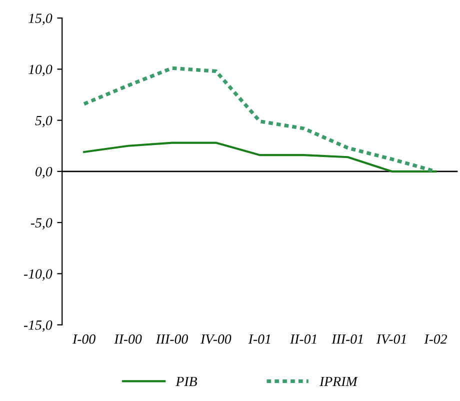  I want to click on y-tick-label: 10,0, so click(40, 70).